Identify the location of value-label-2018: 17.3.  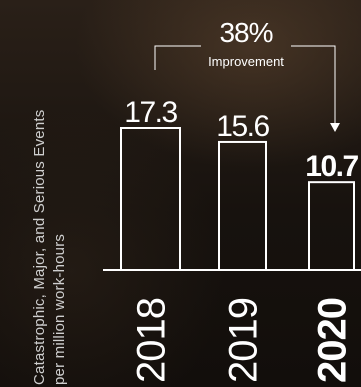
(150, 112).